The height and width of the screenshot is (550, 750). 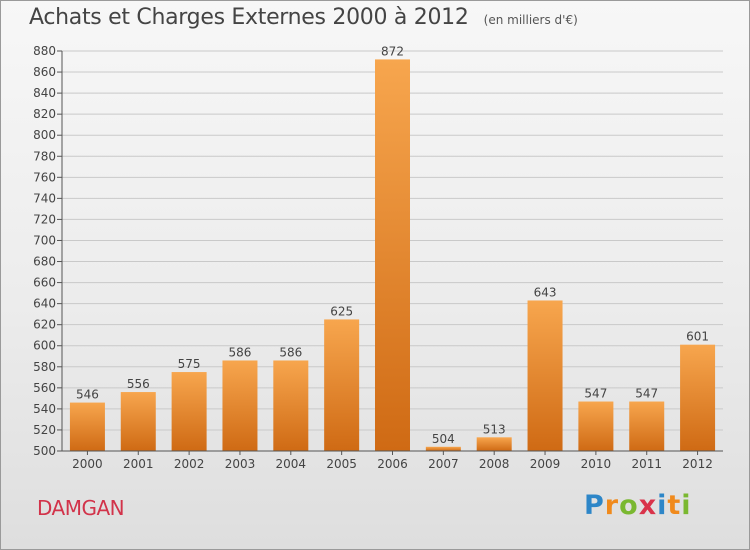 What do you see at coordinates (291, 464) in the screenshot?
I see `x-tick-label: 2004` at bounding box center [291, 464].